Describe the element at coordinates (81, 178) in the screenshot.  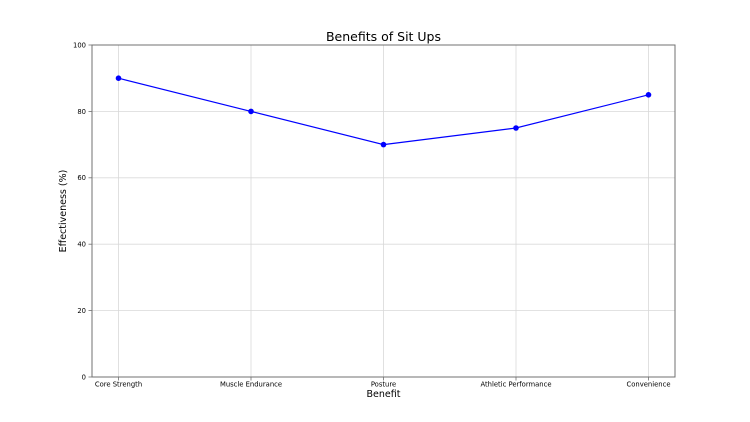
I see `y-tick-label: 60` at that location.